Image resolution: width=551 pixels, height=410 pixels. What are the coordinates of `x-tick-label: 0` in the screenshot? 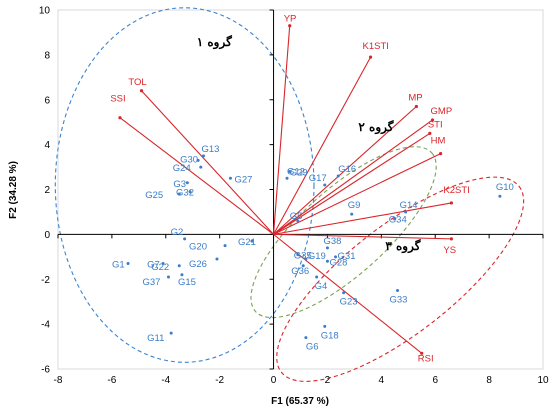 It's located at (274, 380).